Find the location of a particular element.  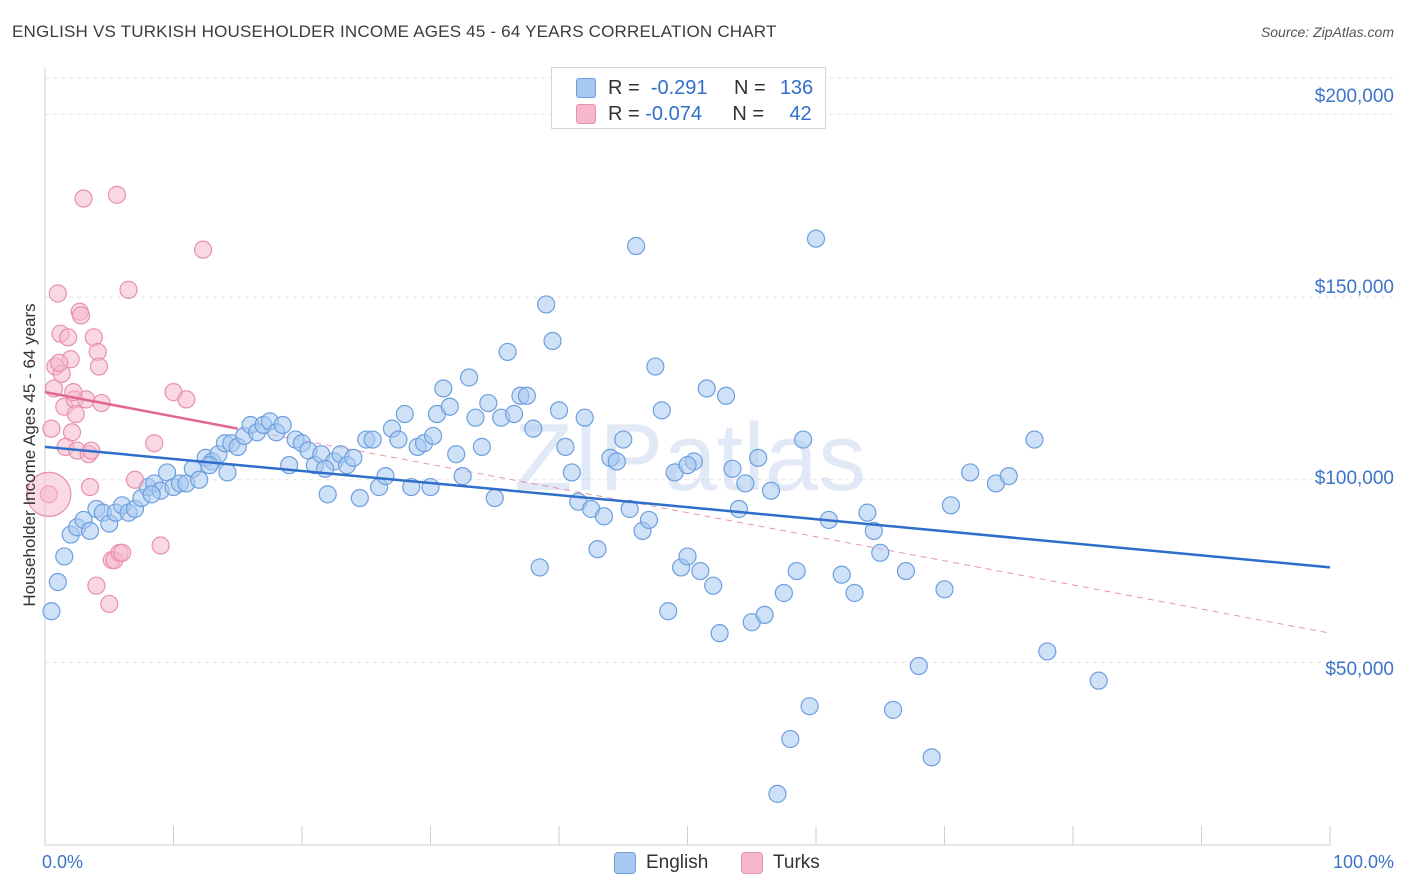

legend-item-turks: Turks is located at coordinates (780, 863).